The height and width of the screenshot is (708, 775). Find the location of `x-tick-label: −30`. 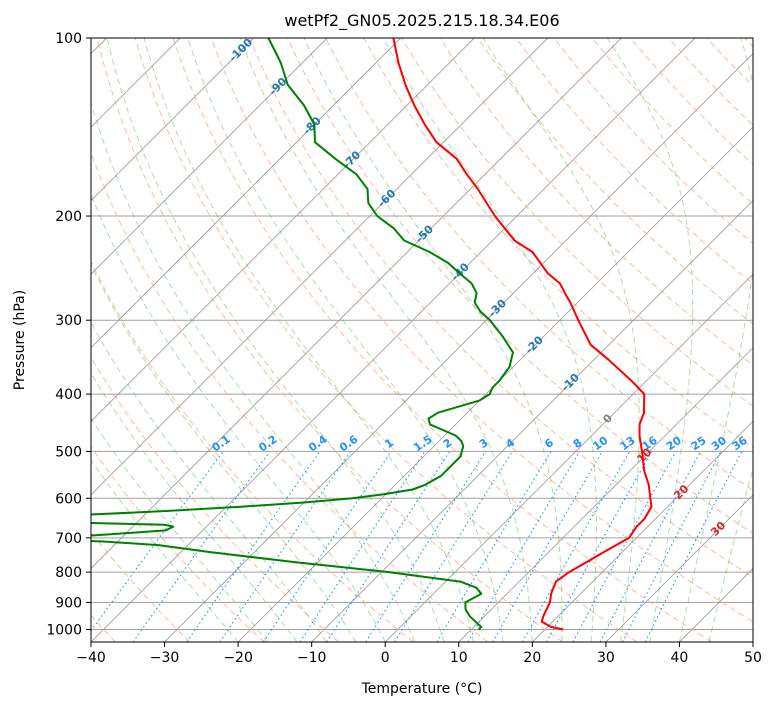

x-tick-label: −30 is located at coordinates (165, 658).